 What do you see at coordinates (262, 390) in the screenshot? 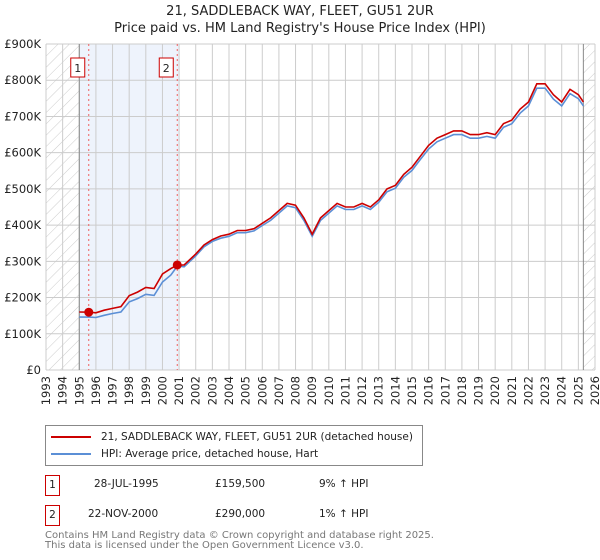
I see `x-tick-label: 2006` at bounding box center [262, 390].